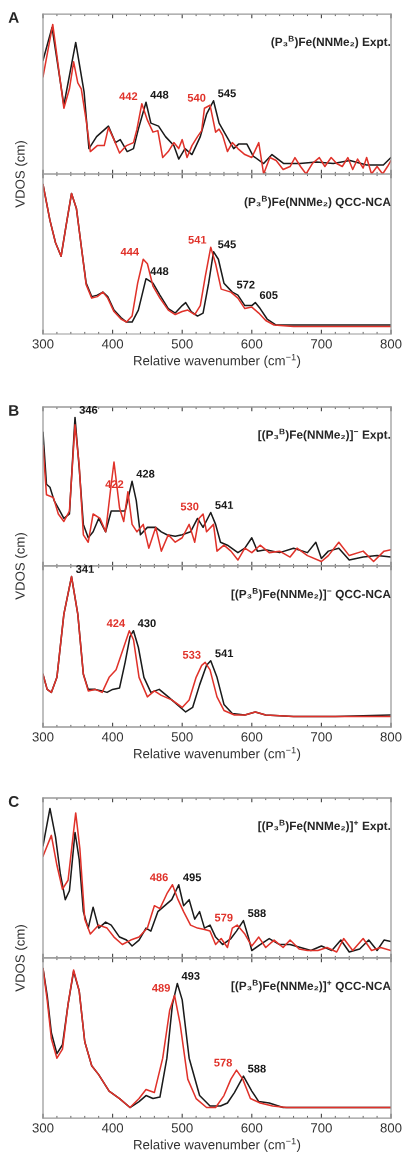 This screenshot has height=1169, width=405. Describe the element at coordinates (317, 202) in the screenshot. I see `text: (P₃$^{B}$)Fe(NNMe₂) QCC-NCA` at that location.